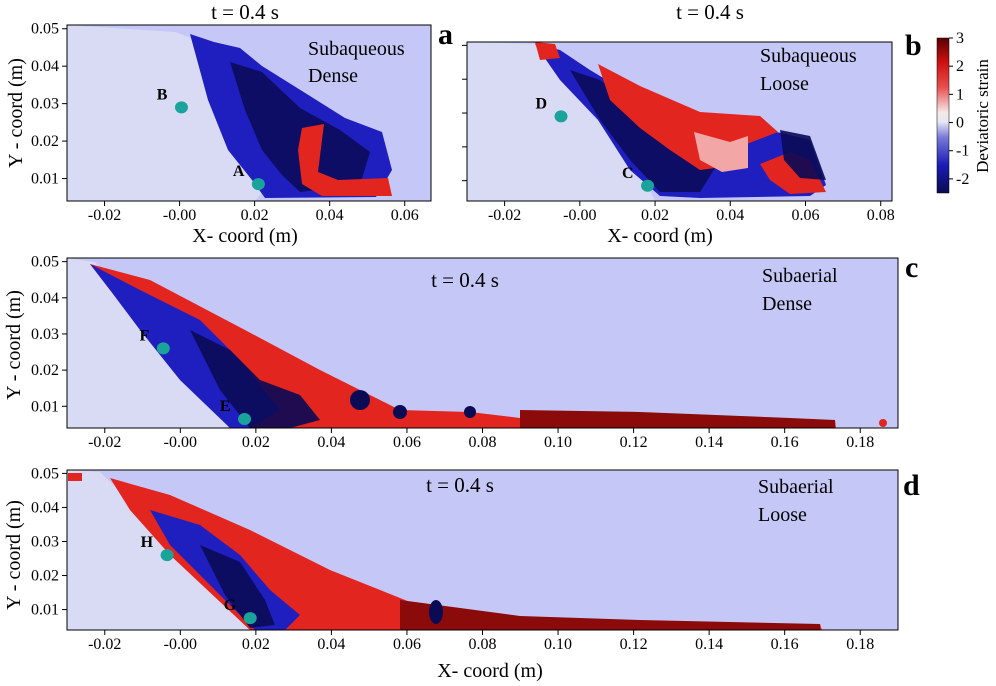  I want to click on panel-b-y-ticks, so click(464, 113).